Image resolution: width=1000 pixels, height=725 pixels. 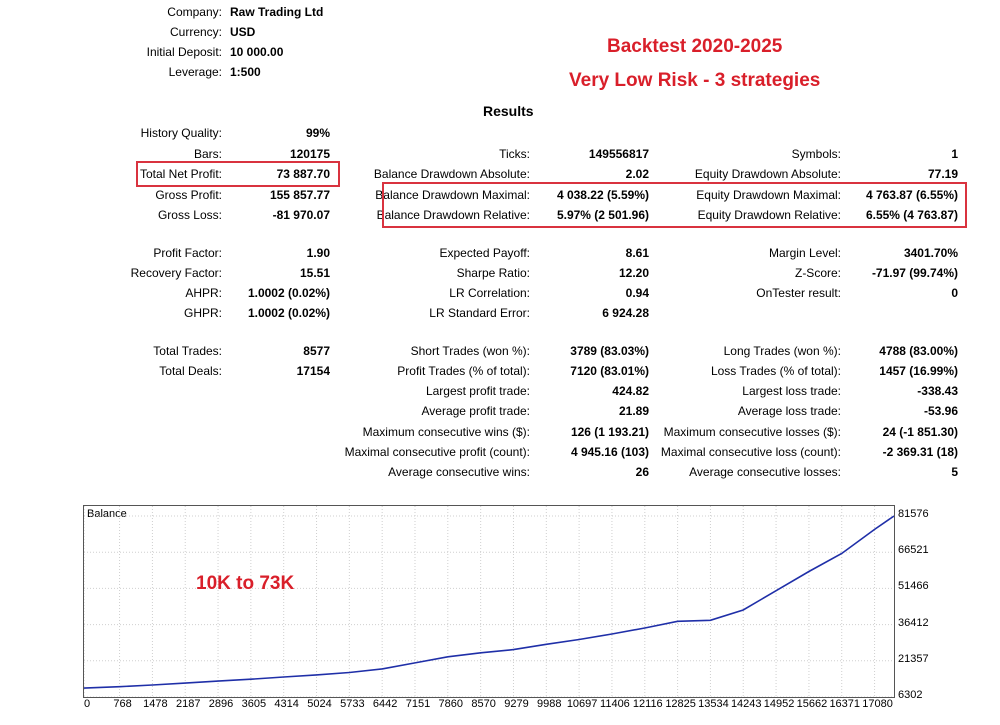 I want to click on edd-abs-label: Equity Drawdown Absolute:, so click(x=767, y=174).